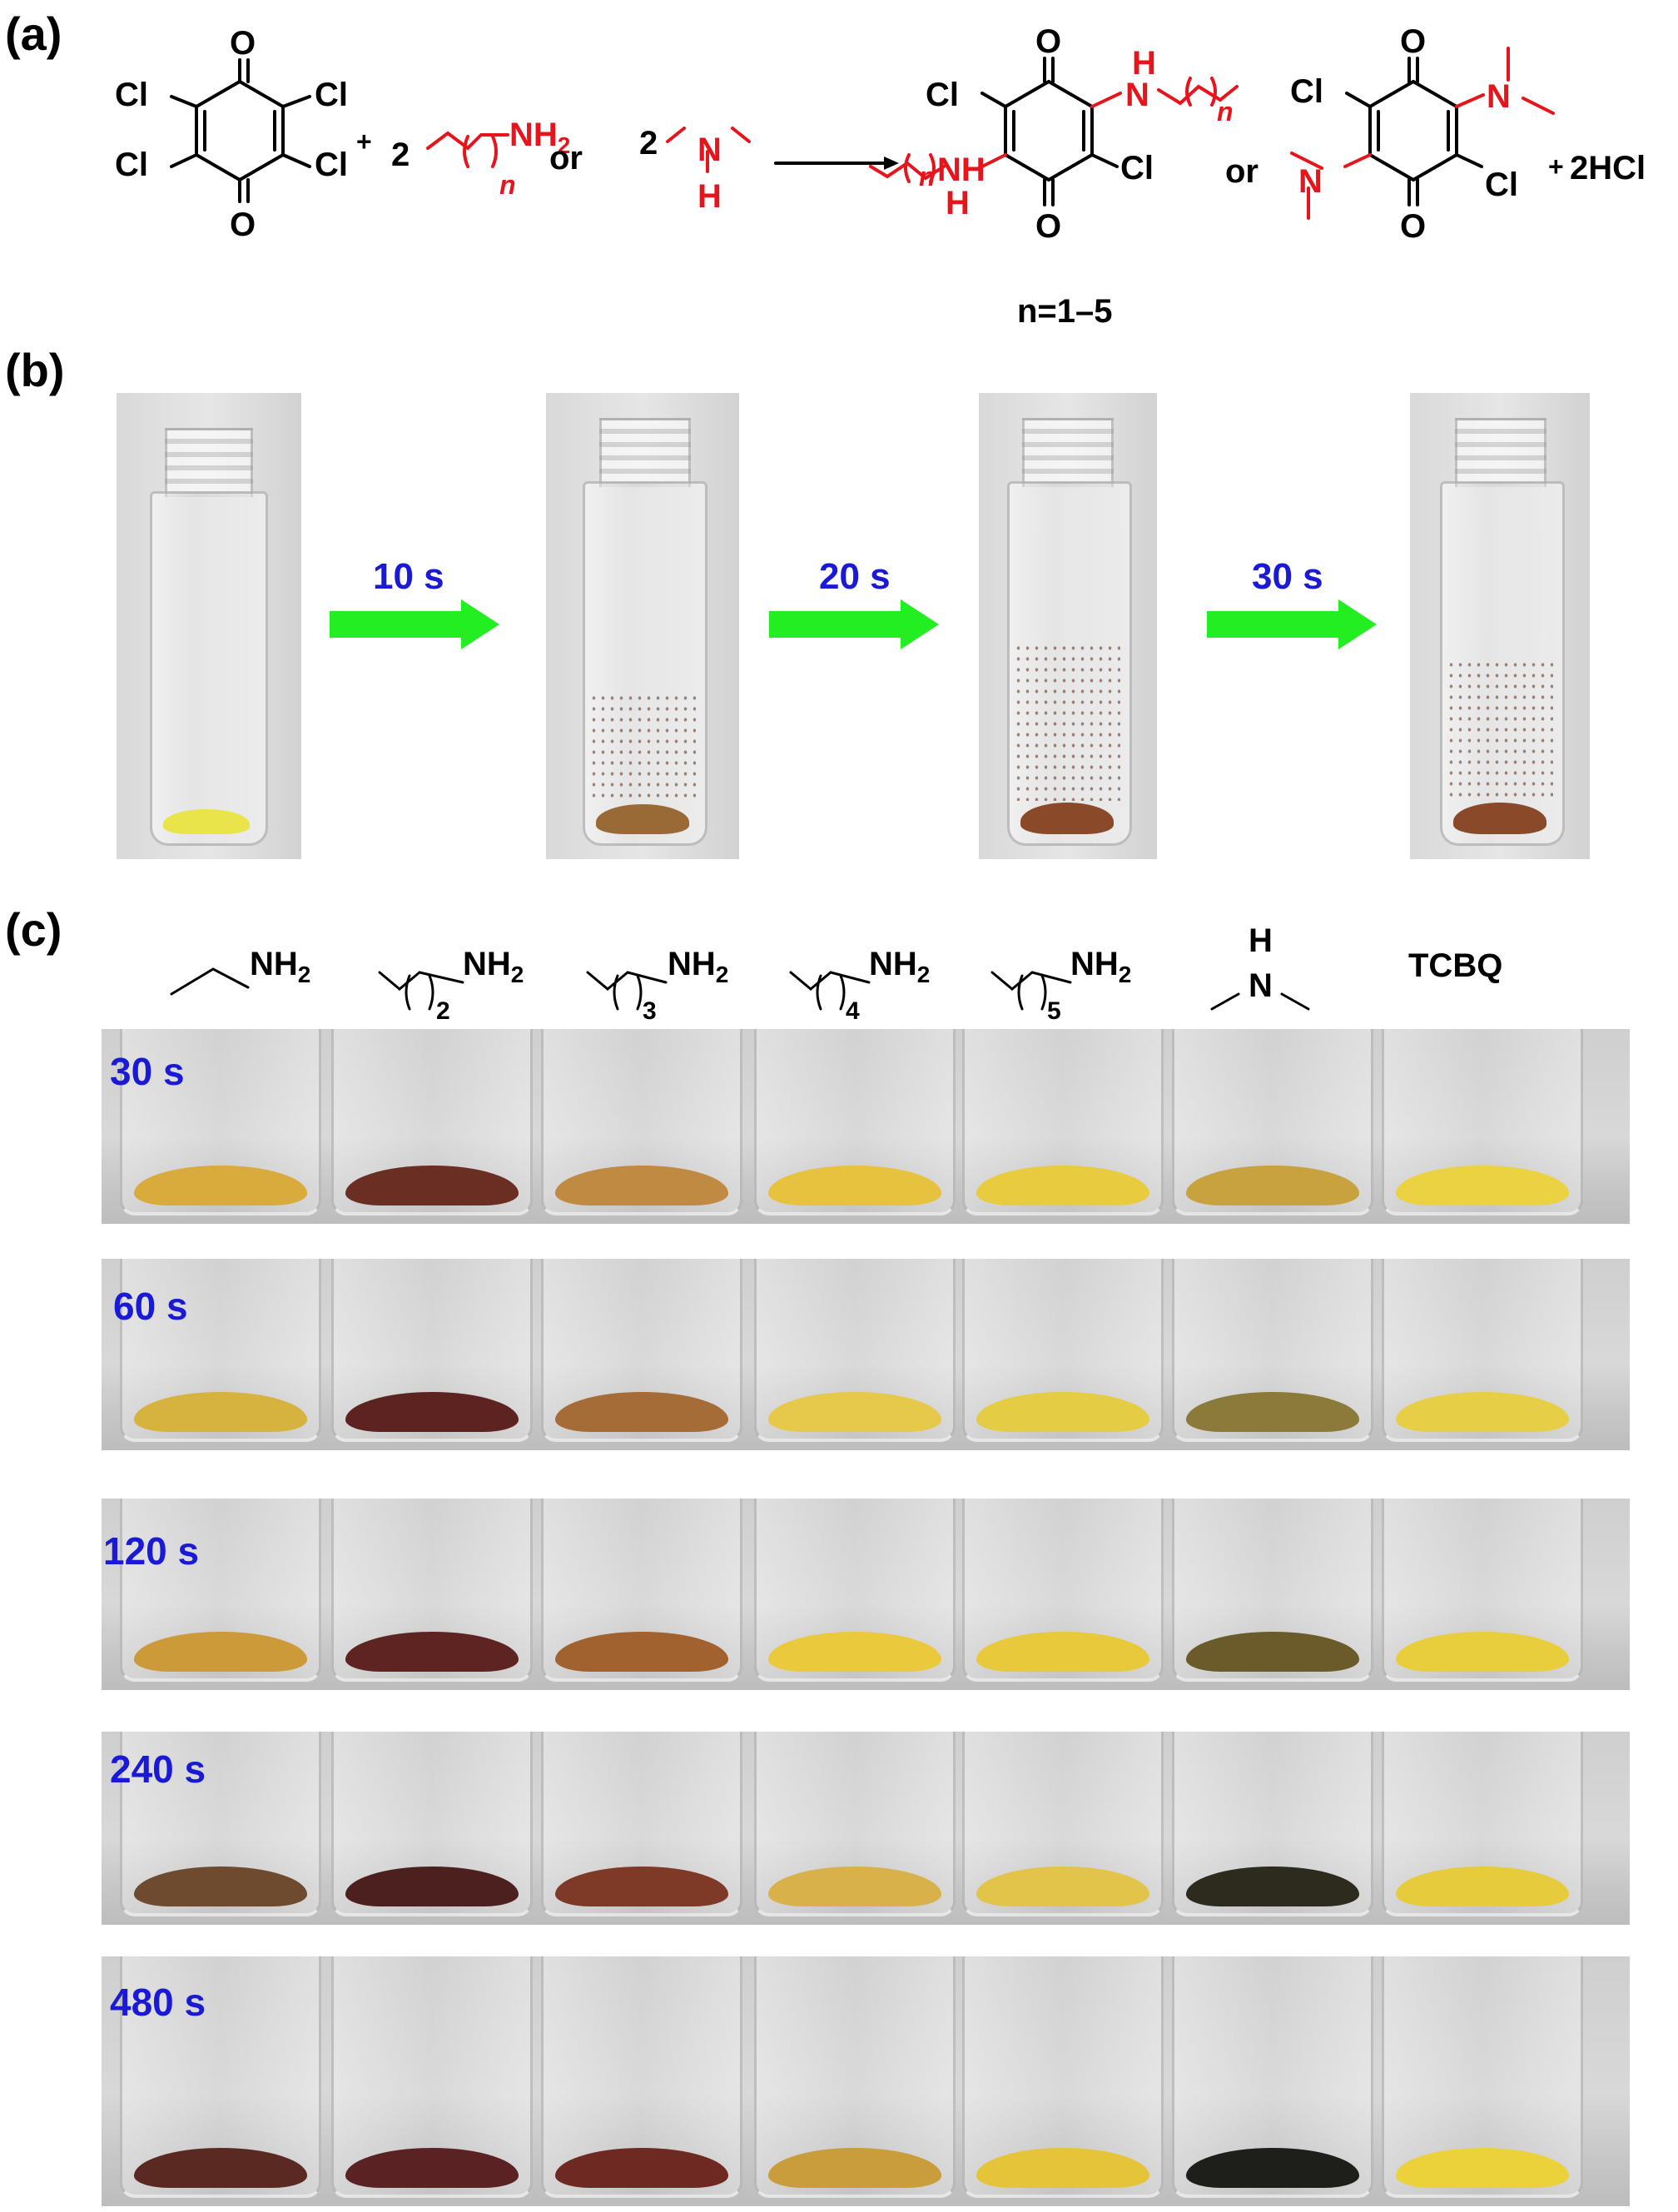 The height and width of the screenshot is (2212, 1678). I want to click on amine-nh2: NH2, so click(539, 138).